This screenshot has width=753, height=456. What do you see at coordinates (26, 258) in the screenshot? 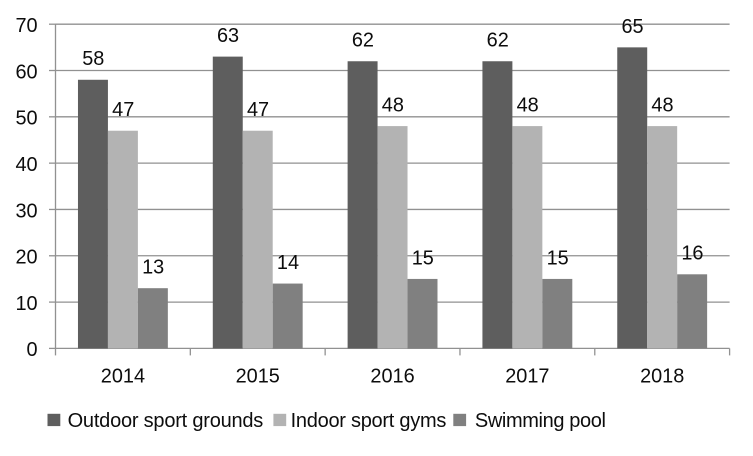
I see `svg-text: 20` at bounding box center [26, 258].